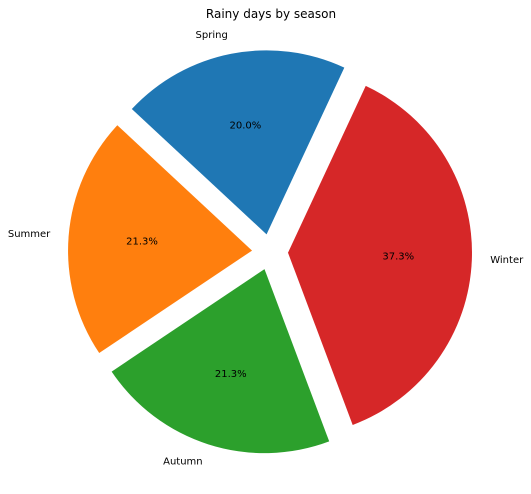 This screenshot has height=494, width=531. What do you see at coordinates (231, 374) in the screenshot?
I see `percent-label-autumn: 21.3%` at bounding box center [231, 374].